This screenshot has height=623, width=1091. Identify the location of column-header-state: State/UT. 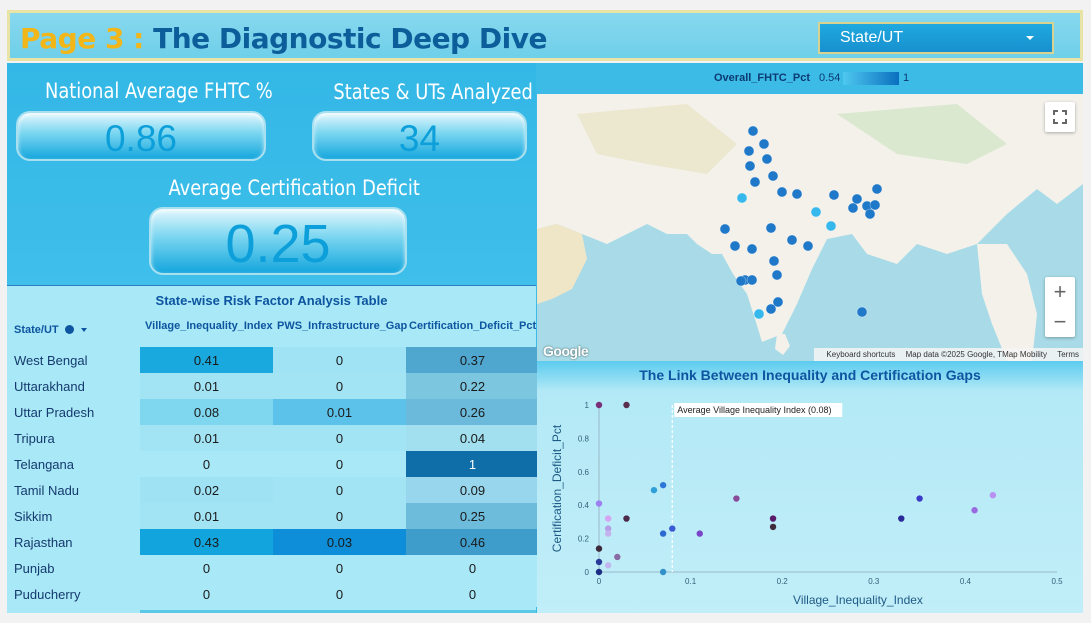
(59, 330).